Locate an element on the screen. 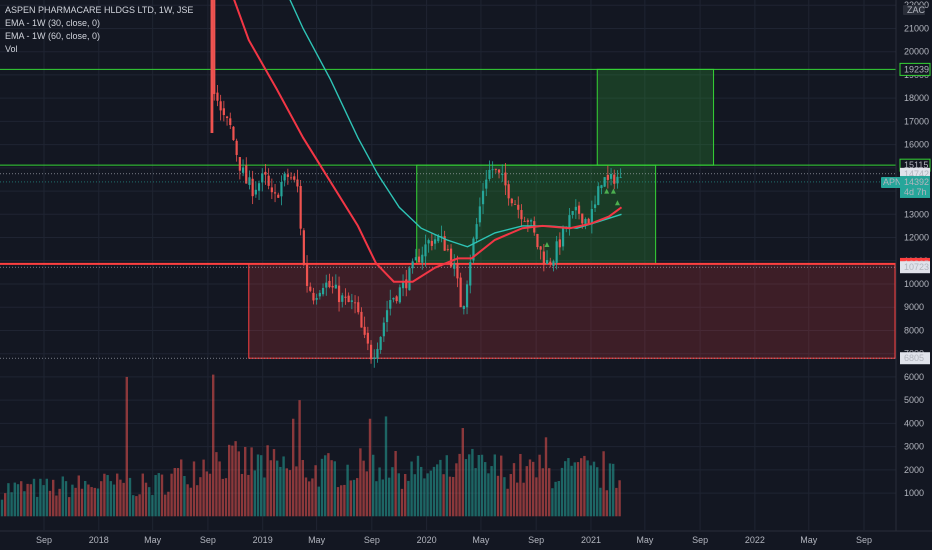  price-tick-label: 21000 is located at coordinates (916, 28).